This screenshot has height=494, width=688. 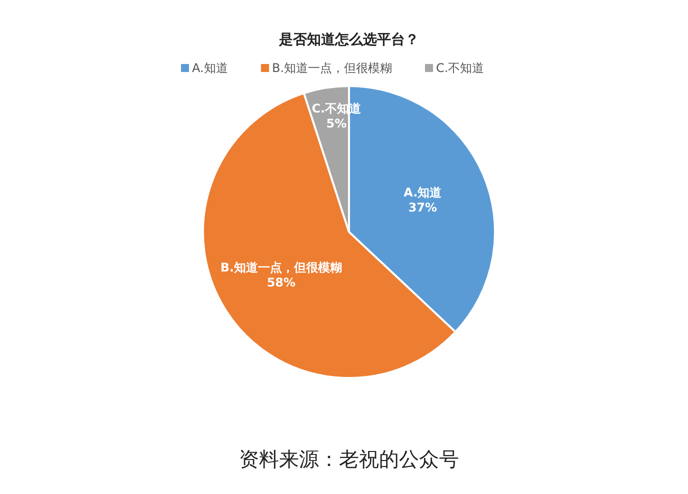 I want to click on data-label: 37%, so click(x=423, y=207).